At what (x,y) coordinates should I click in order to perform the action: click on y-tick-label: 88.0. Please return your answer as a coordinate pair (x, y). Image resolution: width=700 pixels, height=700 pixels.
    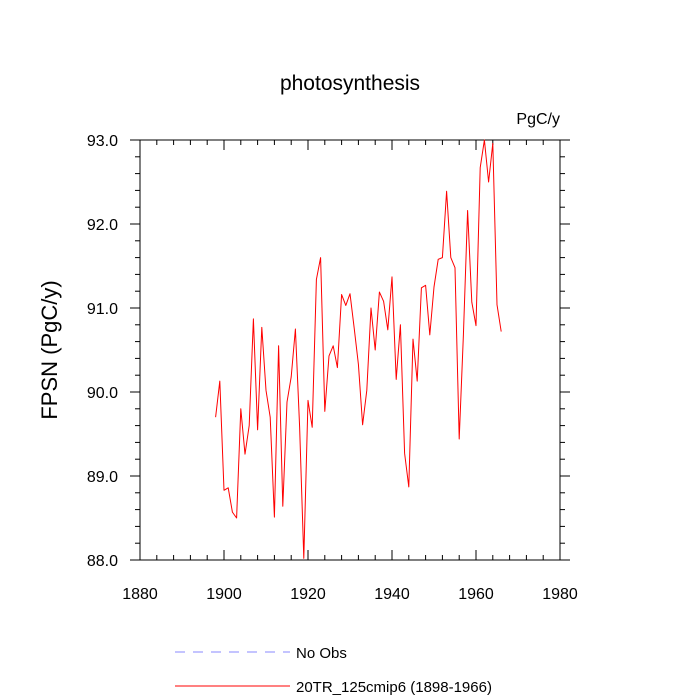
    Looking at the image, I should click on (102, 561).